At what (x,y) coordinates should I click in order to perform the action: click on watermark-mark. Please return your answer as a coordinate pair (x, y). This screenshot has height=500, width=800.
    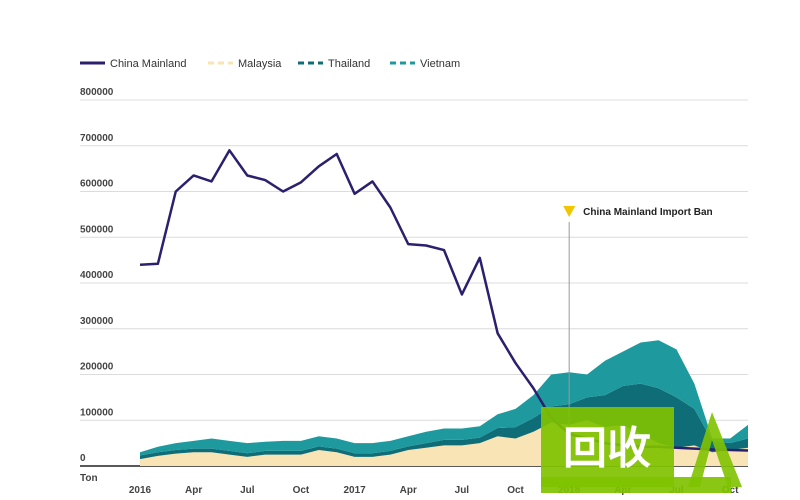
    Looking at the image, I should click on (715, 449).